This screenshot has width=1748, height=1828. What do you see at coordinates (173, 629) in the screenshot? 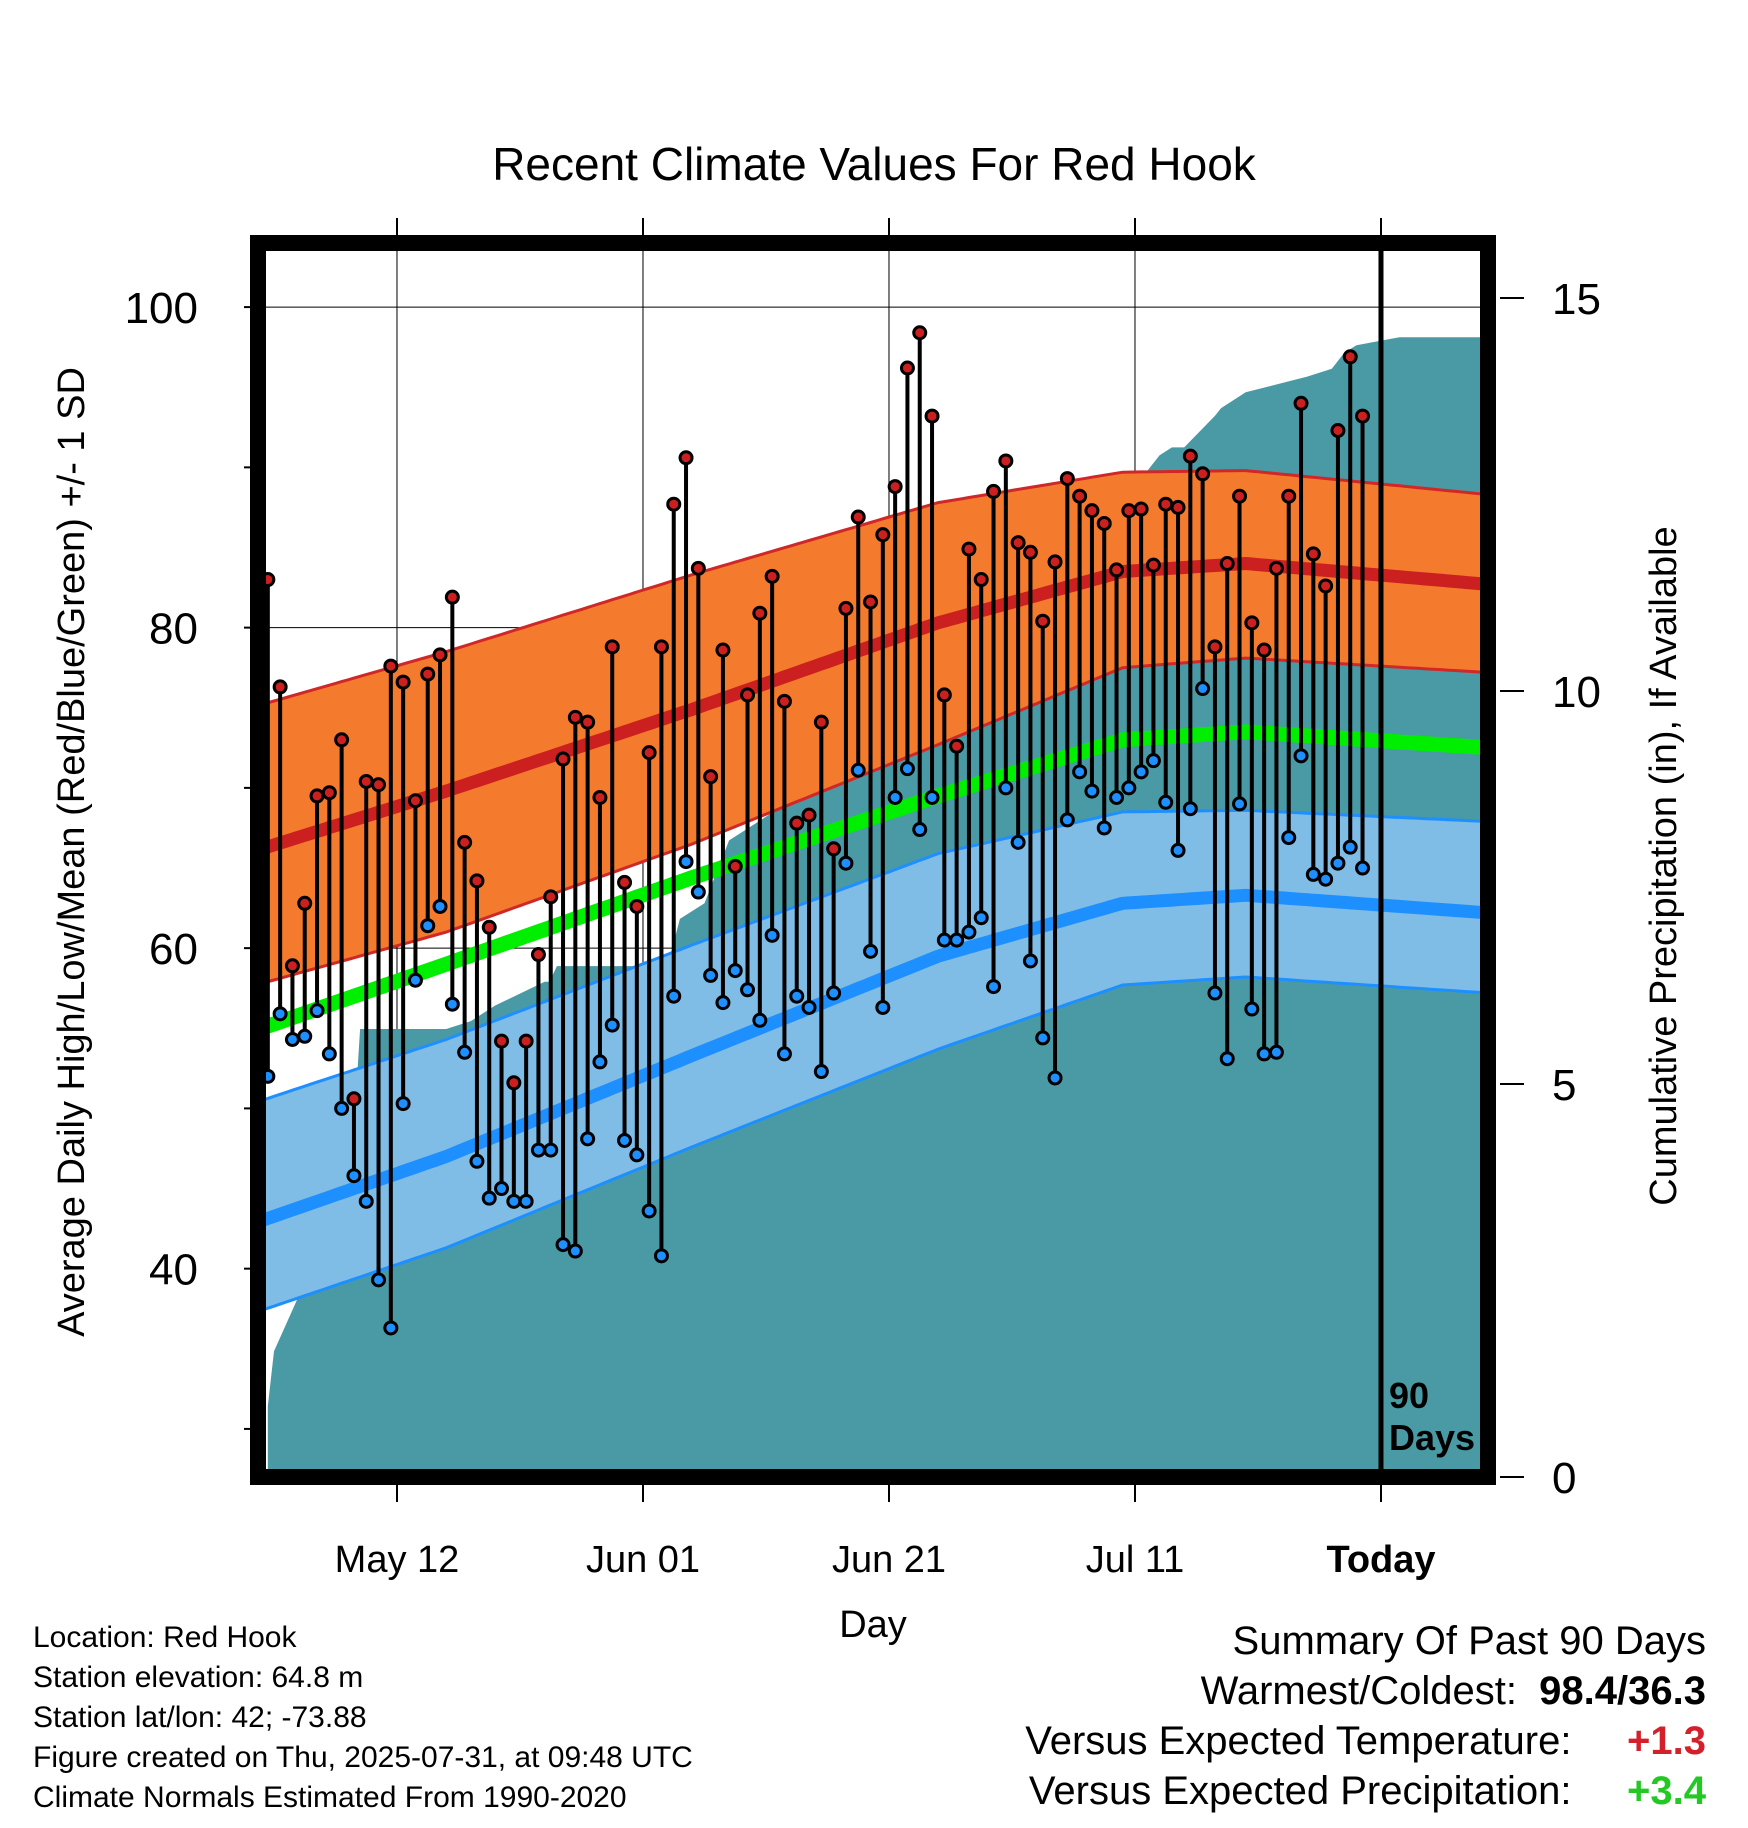
I see `y-tick-label: 80` at bounding box center [173, 629].